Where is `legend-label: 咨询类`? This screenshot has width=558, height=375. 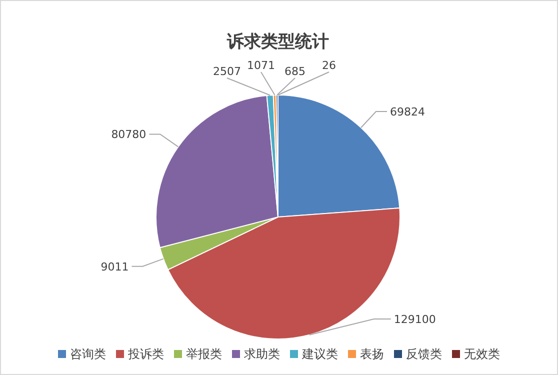 legend-label: 咨询类 is located at coordinates (88, 354).